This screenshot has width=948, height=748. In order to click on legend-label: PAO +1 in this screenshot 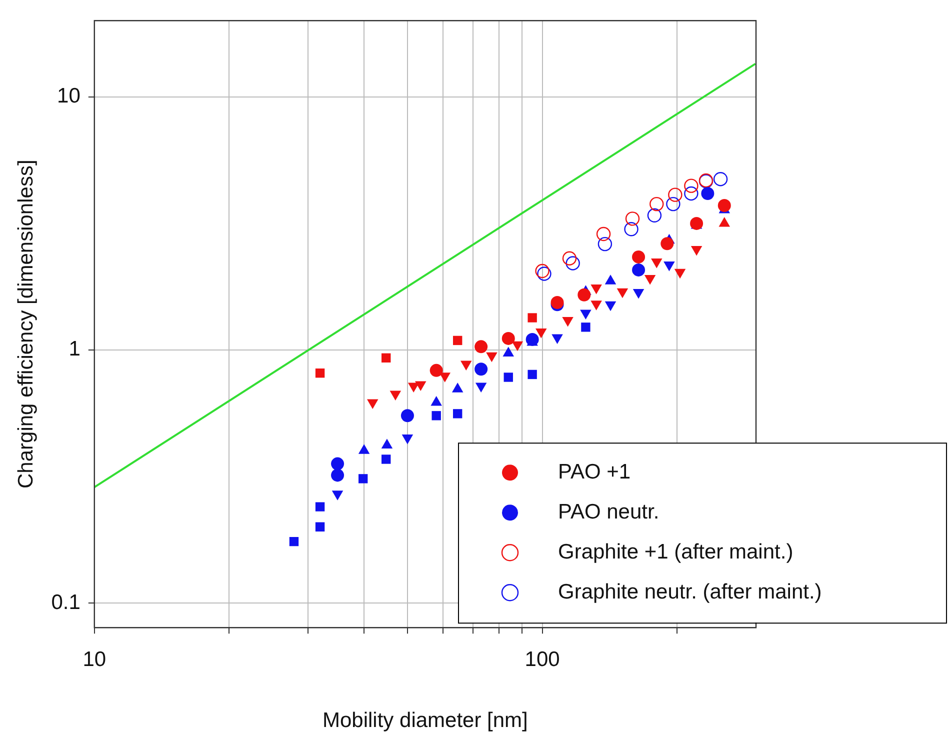, I will do `click(594, 472)`.